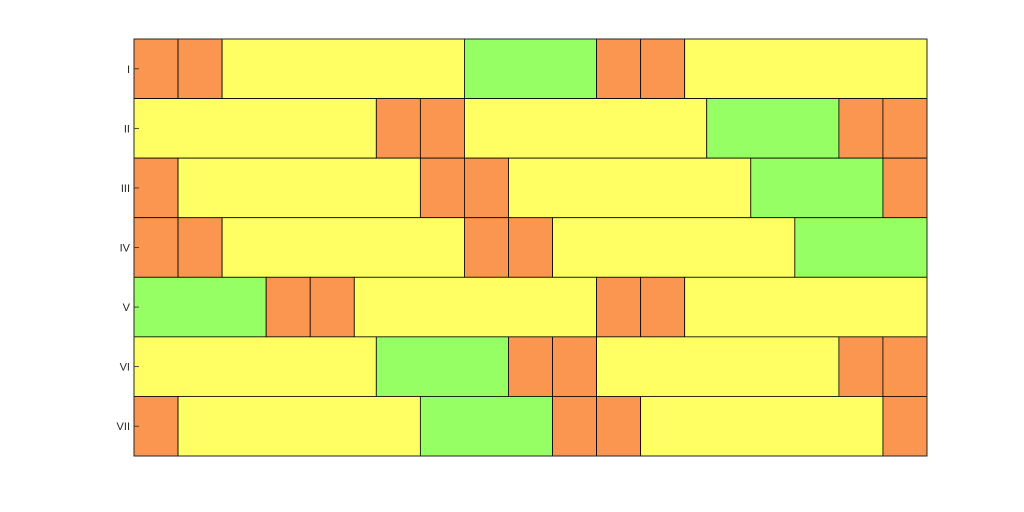 Image resolution: width=1024 pixels, height=512 pixels. What do you see at coordinates (127, 308) in the screenshot?
I see `y-tick-label-v: V` at bounding box center [127, 308].